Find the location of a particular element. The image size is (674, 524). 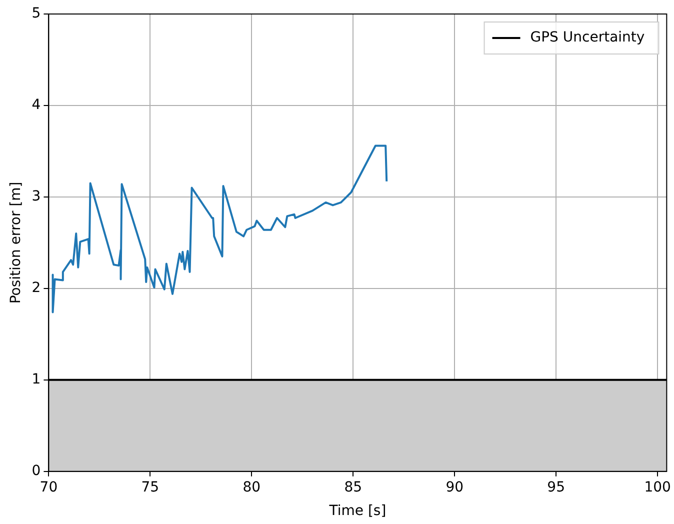

x-tick-label: 95 is located at coordinates (556, 487).